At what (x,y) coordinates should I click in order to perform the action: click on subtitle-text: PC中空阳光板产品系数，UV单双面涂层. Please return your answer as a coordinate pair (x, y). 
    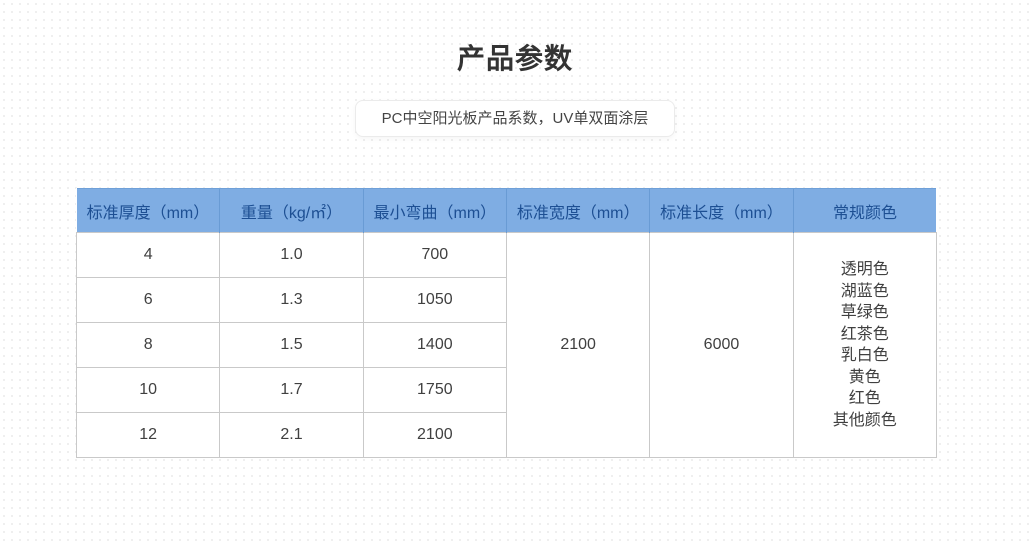
    Looking at the image, I should click on (515, 118).